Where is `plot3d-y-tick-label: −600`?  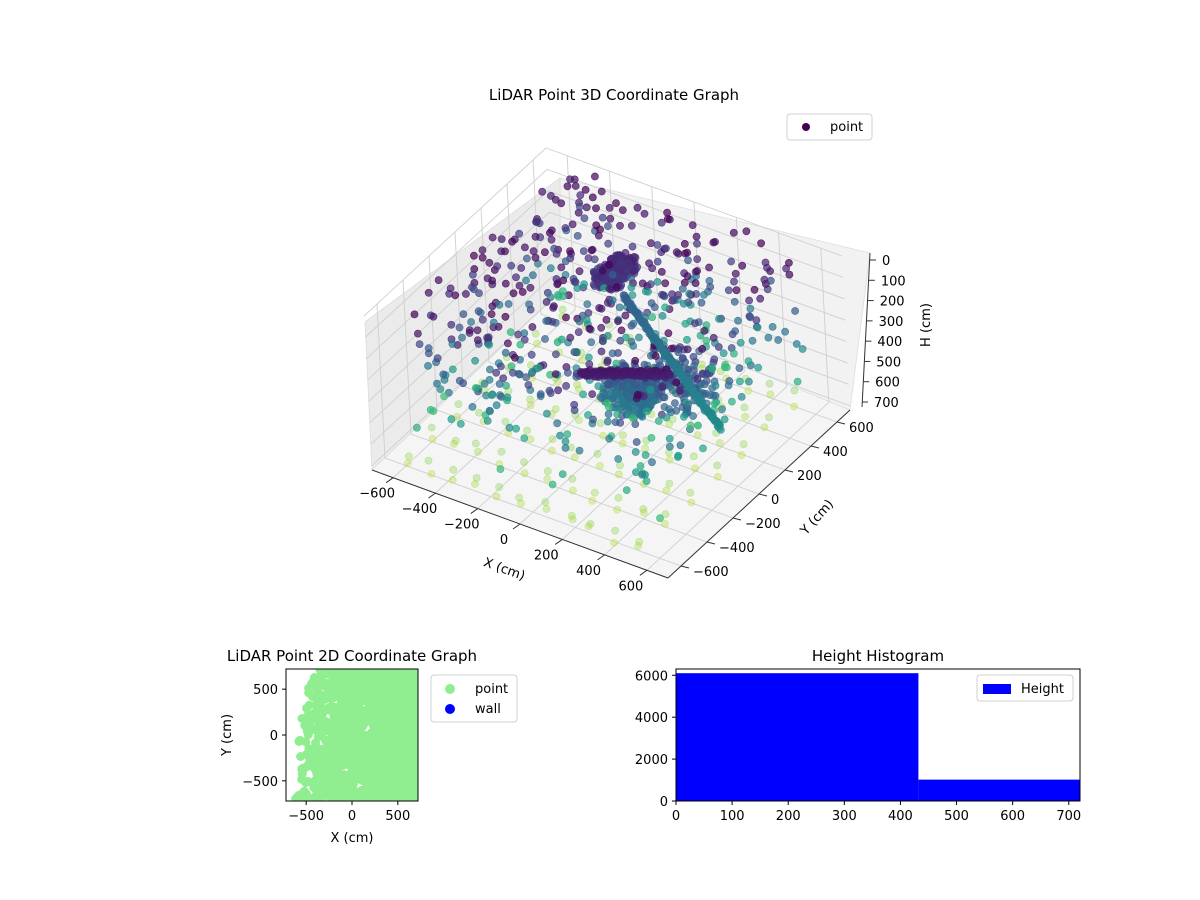 plot3d-y-tick-label: −600 is located at coordinates (711, 572).